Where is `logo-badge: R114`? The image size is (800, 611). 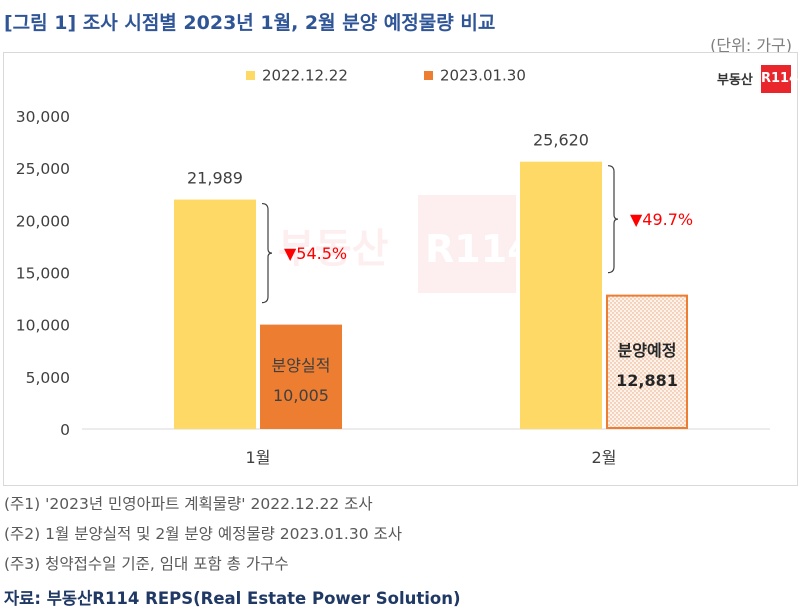 logo-badge: R114 is located at coordinates (779, 79).